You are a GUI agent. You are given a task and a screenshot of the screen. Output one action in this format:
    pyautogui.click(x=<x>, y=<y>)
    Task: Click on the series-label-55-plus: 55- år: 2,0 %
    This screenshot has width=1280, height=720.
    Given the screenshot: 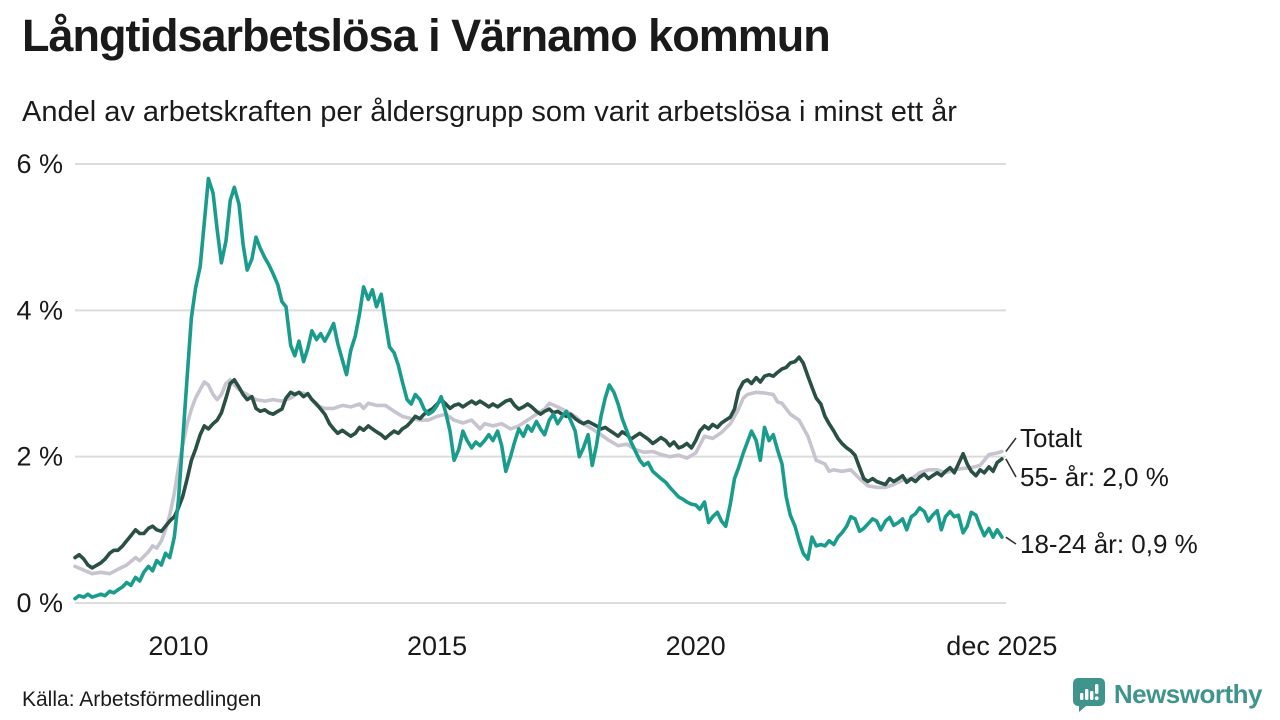 What is the action you would take?
    pyautogui.click(x=1094, y=477)
    